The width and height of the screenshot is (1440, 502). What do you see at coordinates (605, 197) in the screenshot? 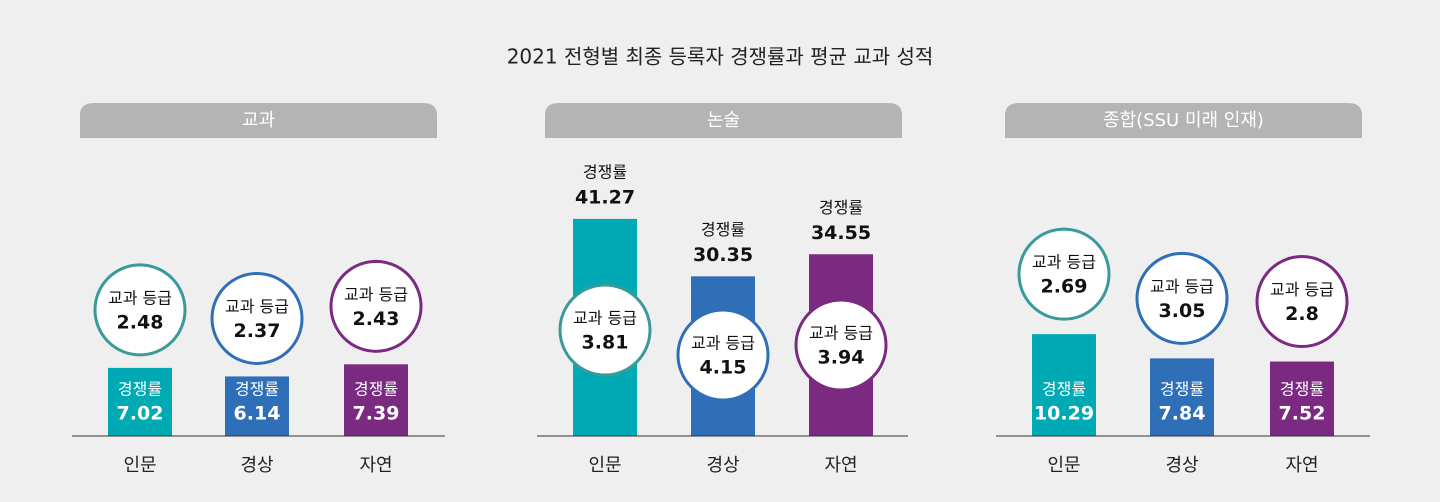
I see `bar-value-label: 41.27` at bounding box center [605, 197].